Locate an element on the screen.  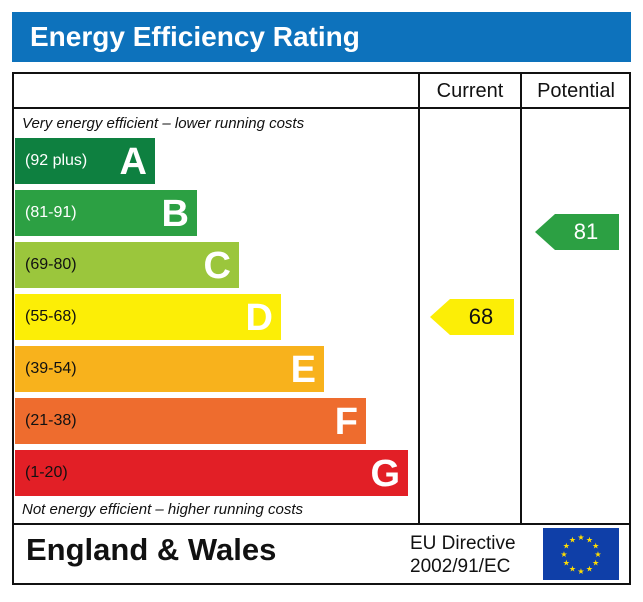
band-range: (39-54) is located at coordinates (51, 368).